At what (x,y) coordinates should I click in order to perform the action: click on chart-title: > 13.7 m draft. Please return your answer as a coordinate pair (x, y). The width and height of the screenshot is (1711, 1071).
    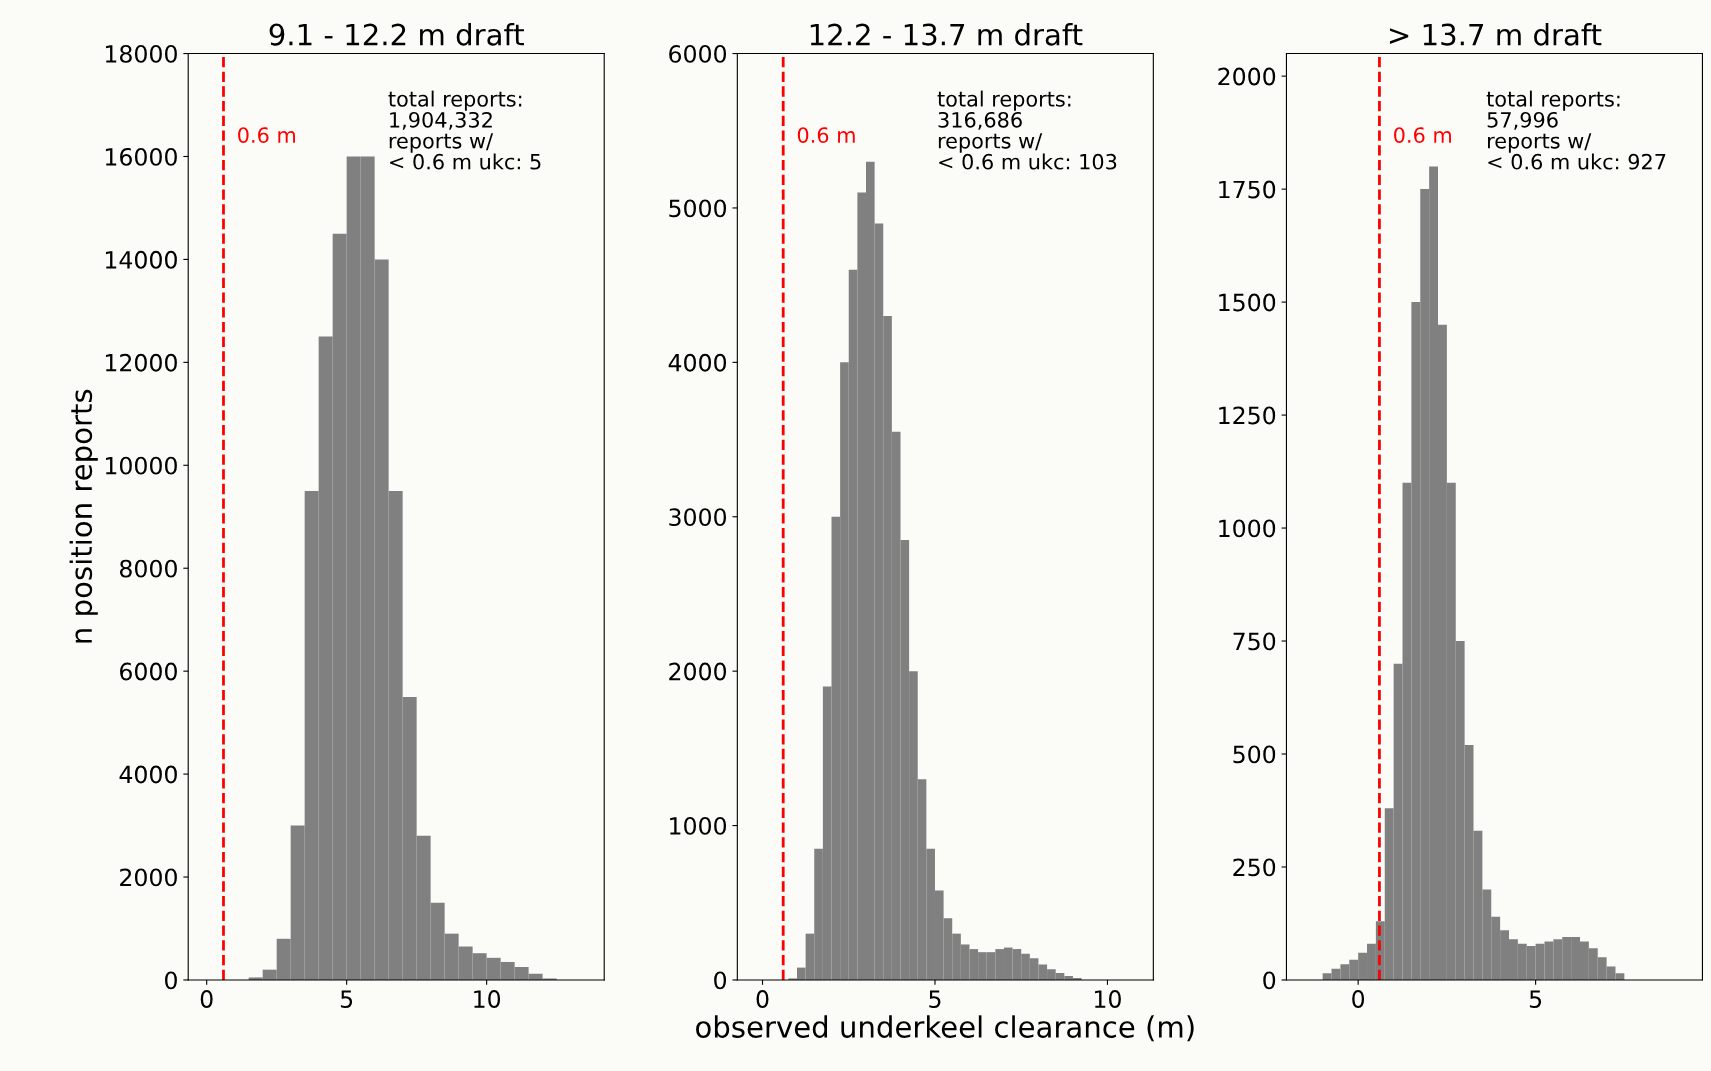
    Looking at the image, I should click on (1495, 34).